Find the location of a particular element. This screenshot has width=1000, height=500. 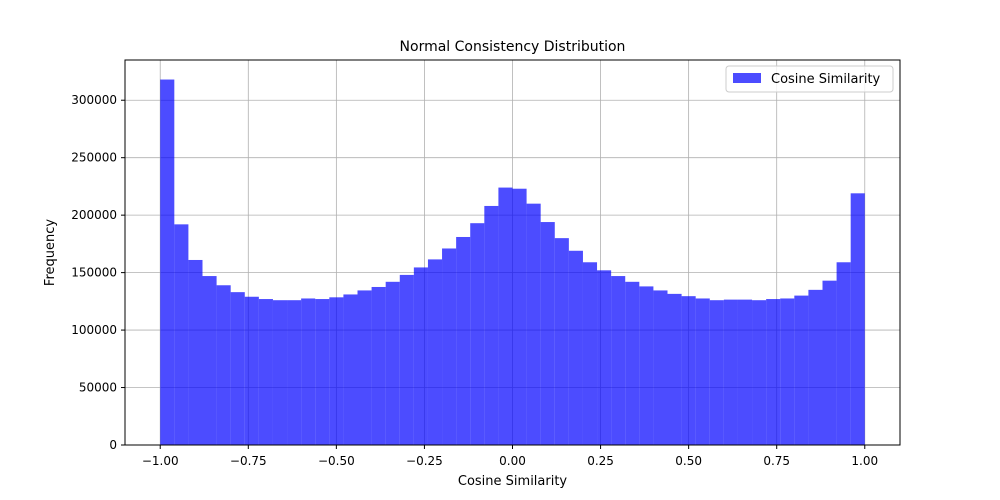

legend-box is located at coordinates (809, 79).